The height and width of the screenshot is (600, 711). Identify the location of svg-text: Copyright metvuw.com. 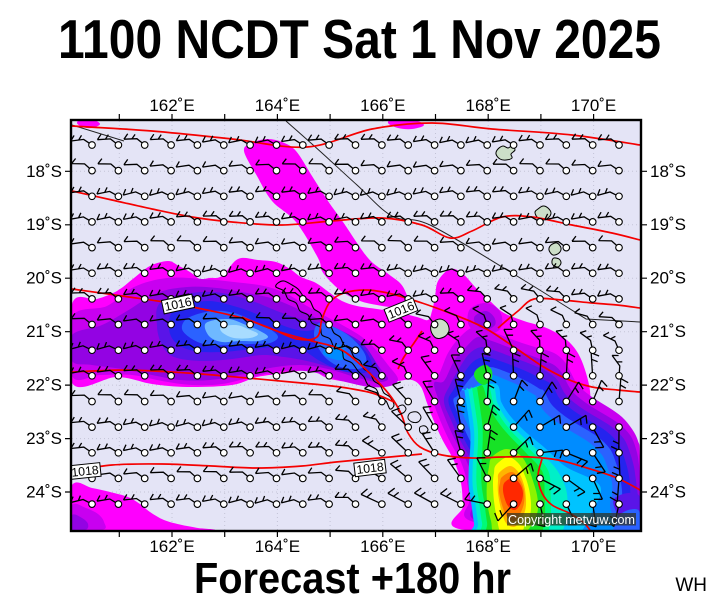
(571, 519).